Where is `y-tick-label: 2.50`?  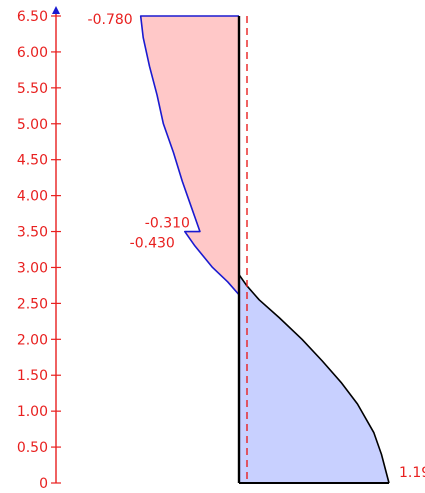 y-tick-label: 2.50 is located at coordinates (32, 304).